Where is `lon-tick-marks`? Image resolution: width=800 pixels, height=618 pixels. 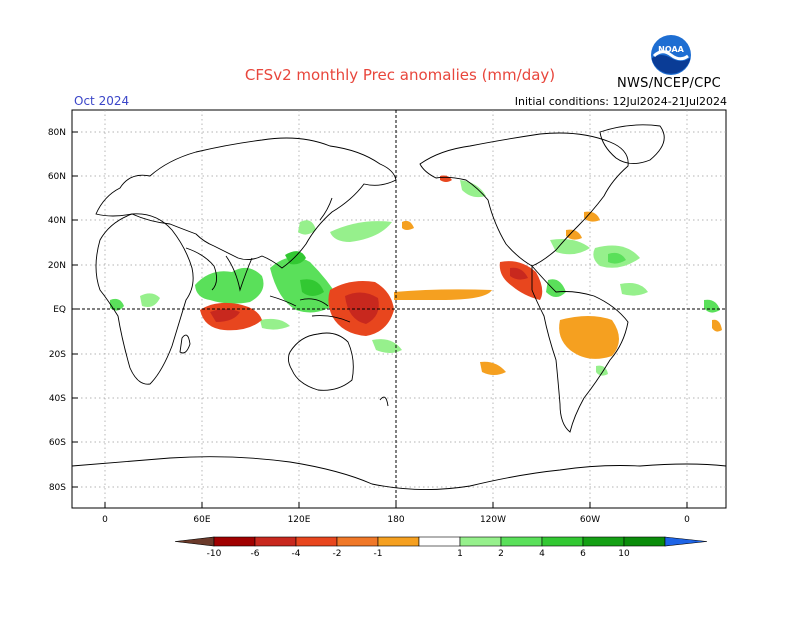
lon-tick-marks is located at coordinates (396, 505).